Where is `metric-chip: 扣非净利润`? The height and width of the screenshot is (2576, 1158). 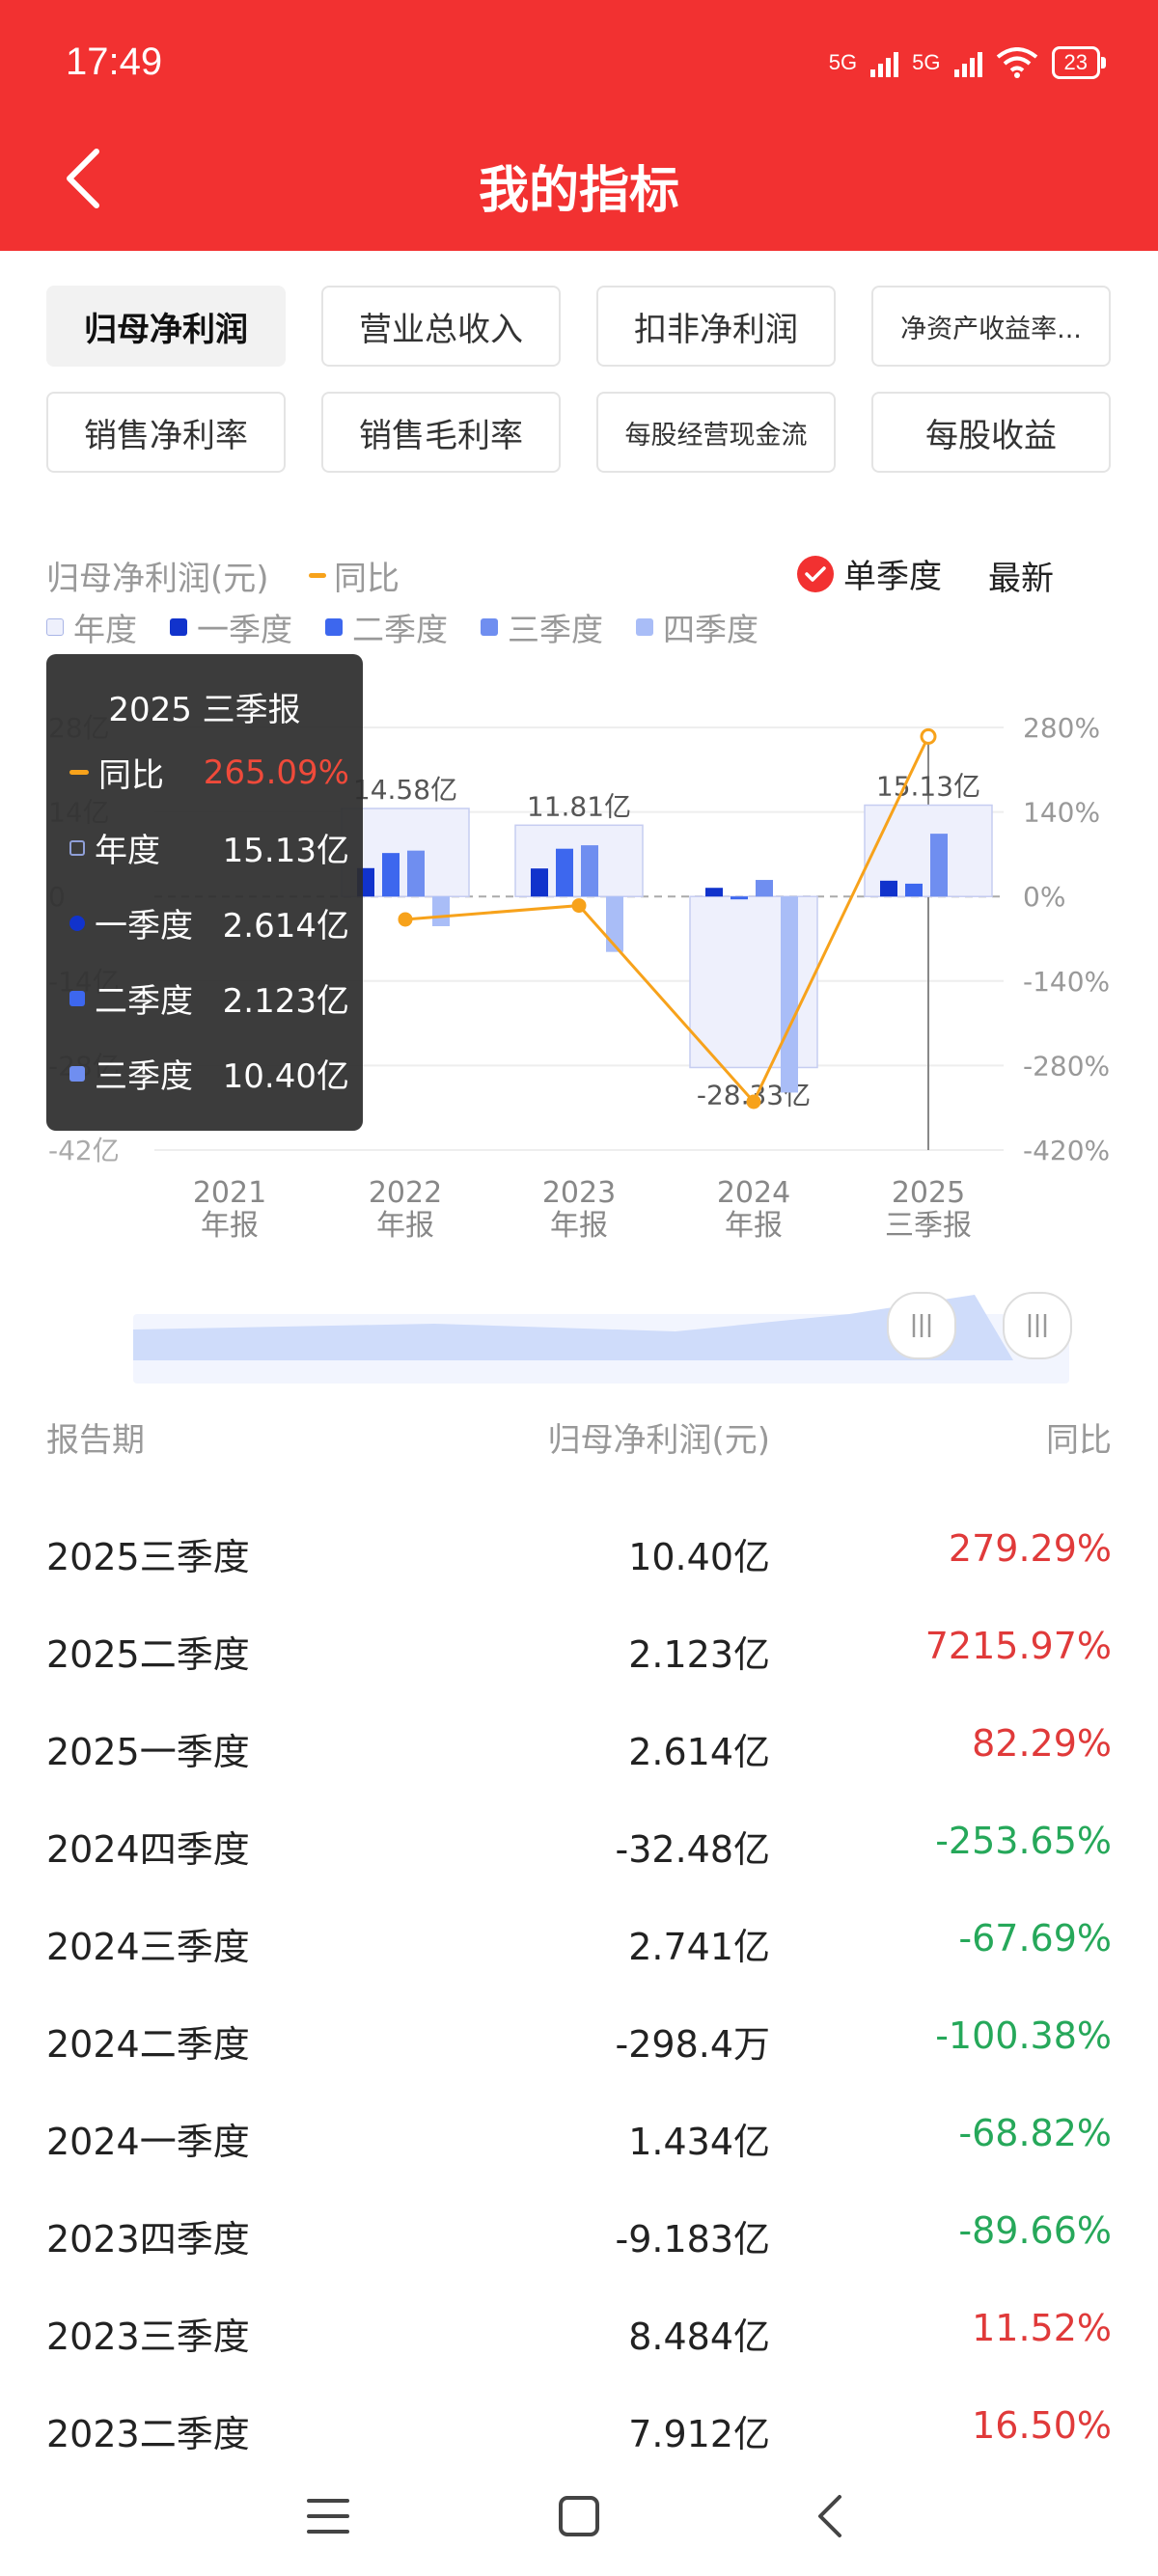
metric-chip: 扣非净利润 is located at coordinates (716, 327).